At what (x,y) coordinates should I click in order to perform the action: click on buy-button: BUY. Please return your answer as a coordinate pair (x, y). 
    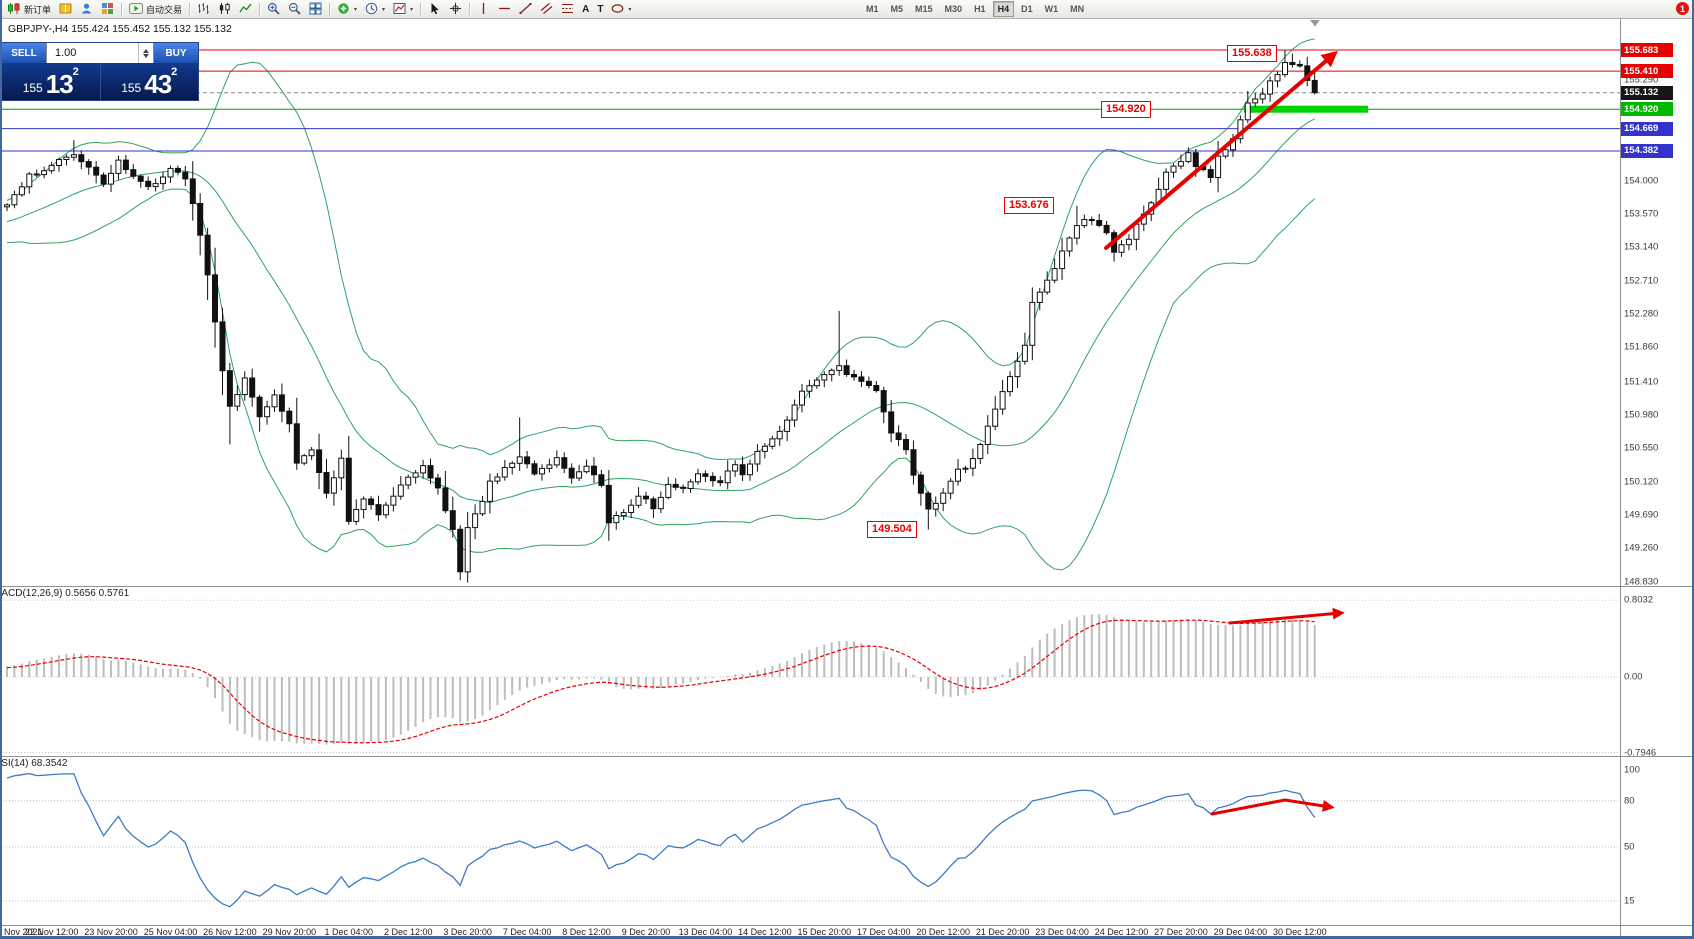
    Looking at the image, I should click on (176, 53).